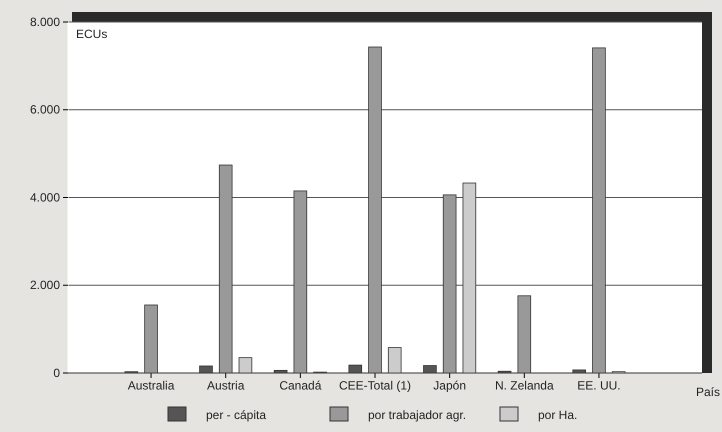 Image resolution: width=722 pixels, height=432 pixels. What do you see at coordinates (92, 34) in the screenshot?
I see `y-axis-title: ECUs` at bounding box center [92, 34].